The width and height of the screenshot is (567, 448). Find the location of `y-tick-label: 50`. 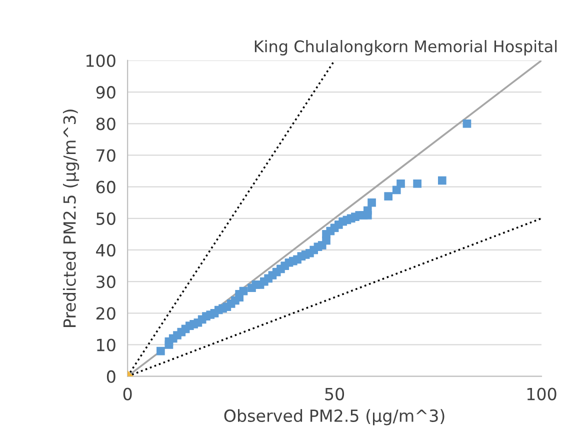

y-tick-label: 50 is located at coordinates (106, 218).